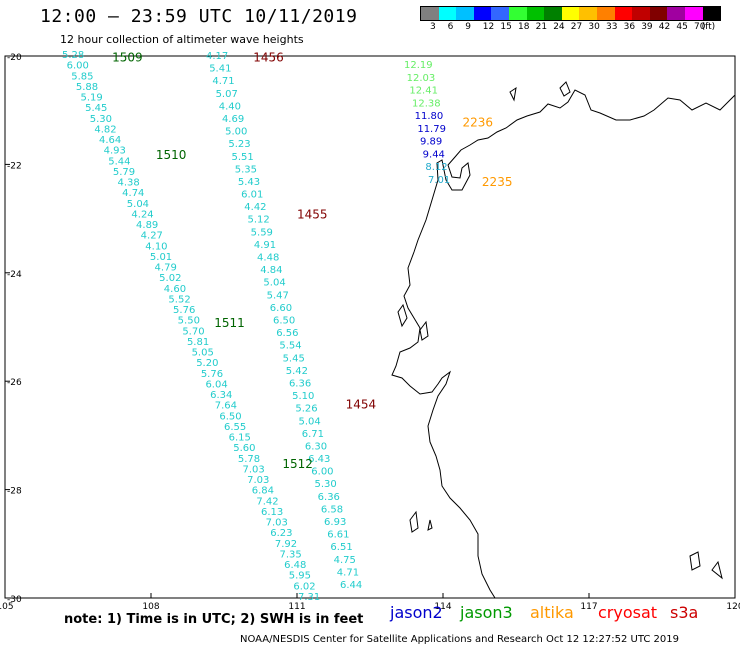 The image size is (740, 650). Describe the element at coordinates (203, 353) in the screenshot. I see `wave-height-value: 5.05` at that location.